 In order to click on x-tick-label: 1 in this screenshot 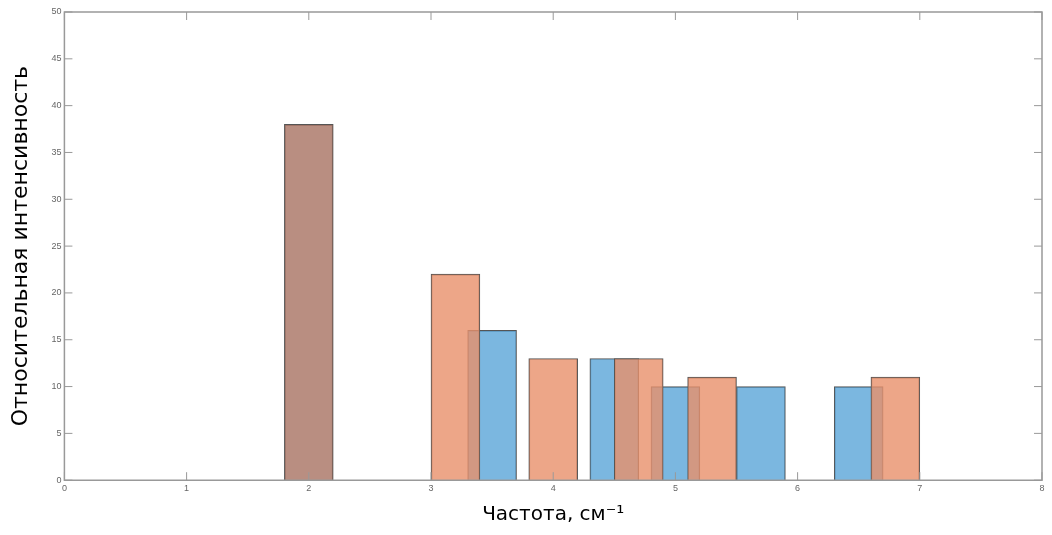, I will do `click(187, 488)`.